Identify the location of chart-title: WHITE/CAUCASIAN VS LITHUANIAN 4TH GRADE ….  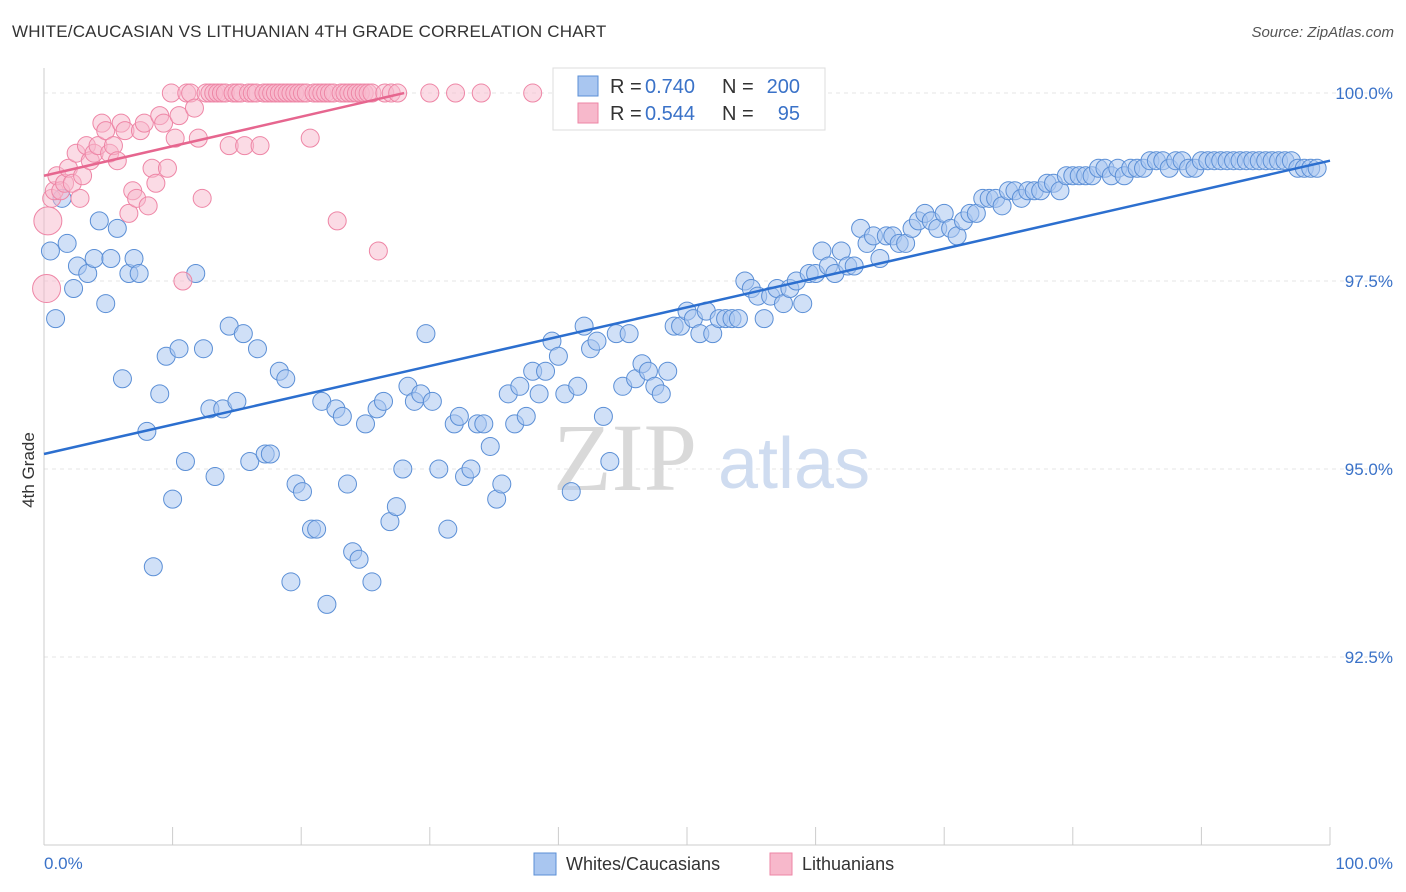
(309, 31).